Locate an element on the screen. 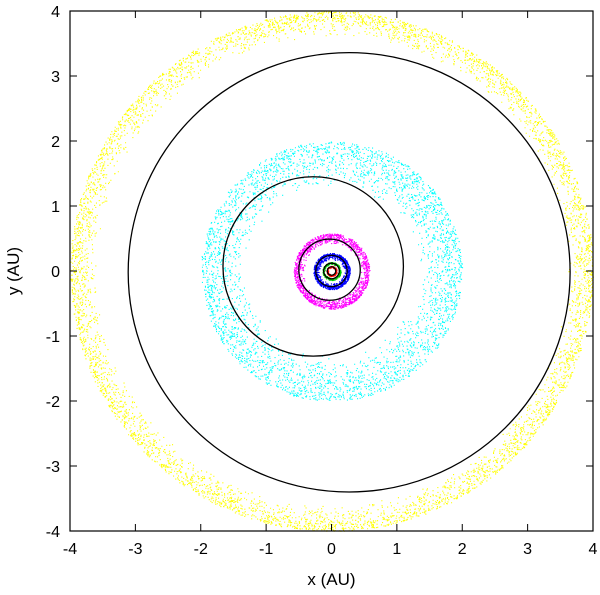  x-tick-label: 4 is located at coordinates (593, 549).